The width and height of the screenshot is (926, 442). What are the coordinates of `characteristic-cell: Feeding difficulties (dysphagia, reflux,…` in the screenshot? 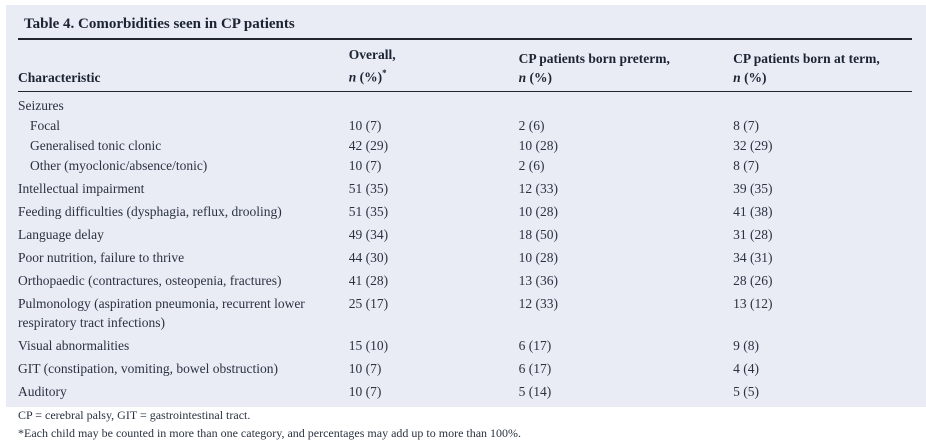 It's located at (150, 211).